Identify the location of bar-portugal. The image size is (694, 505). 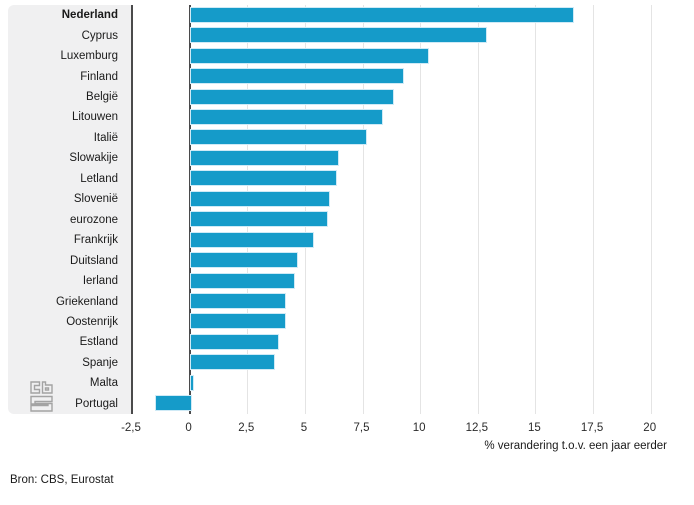
(173, 403).